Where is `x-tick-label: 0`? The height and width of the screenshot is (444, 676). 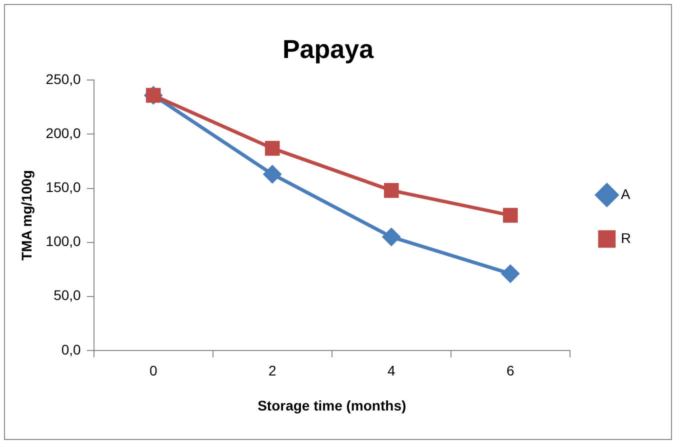 x-tick-label: 0 is located at coordinates (153, 370).